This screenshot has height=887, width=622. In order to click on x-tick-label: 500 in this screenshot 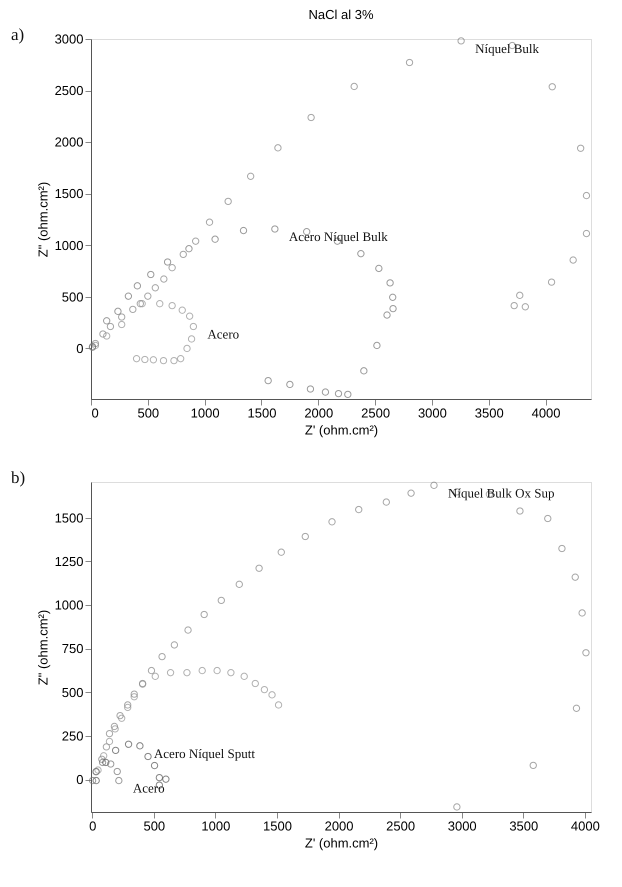, I will do `click(148, 413)`.